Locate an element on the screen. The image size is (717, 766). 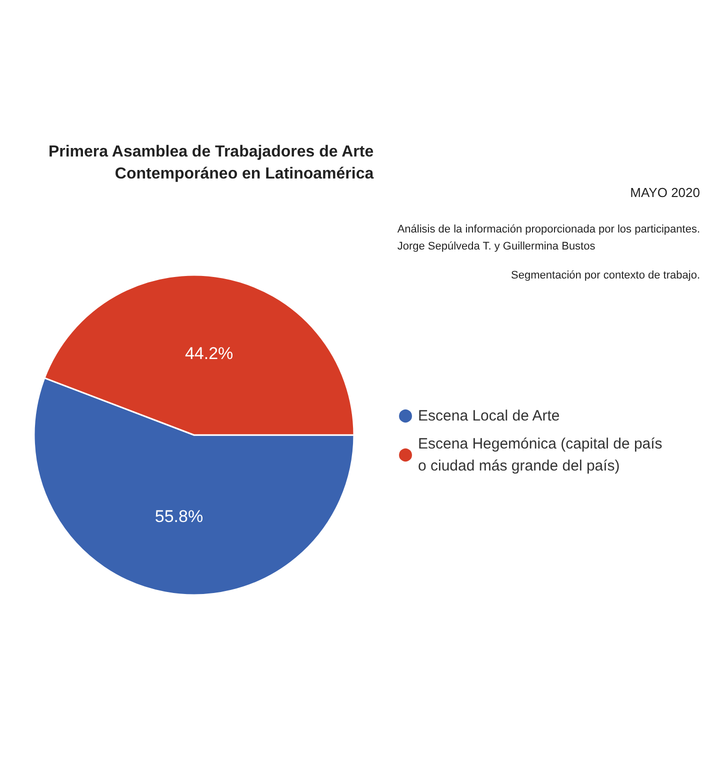
legend-label: Escena Hegemónica (capital de país o ciudad más grande del país) is located at coordinates (542, 455).